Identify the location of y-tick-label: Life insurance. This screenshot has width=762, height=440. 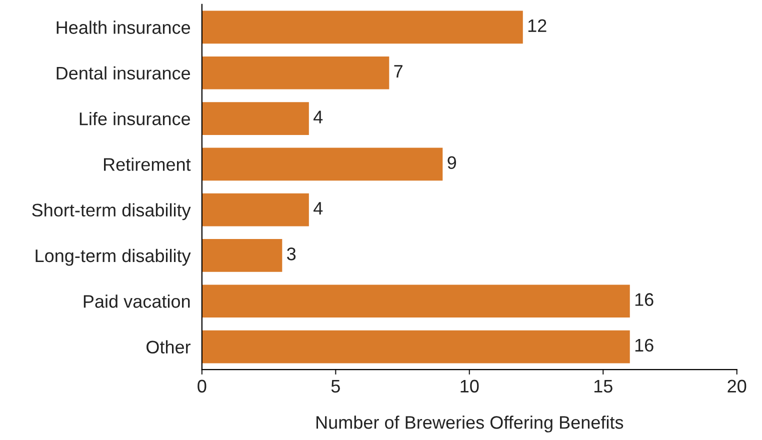
(135, 119).